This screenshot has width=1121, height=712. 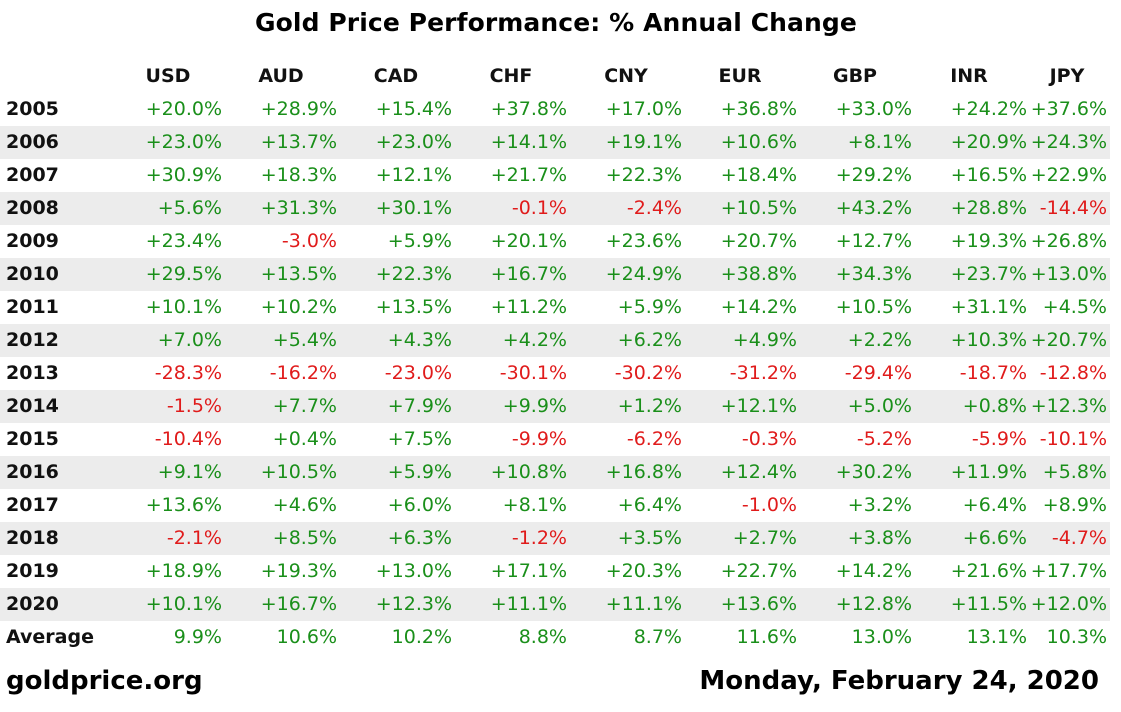 I want to click on column-header-inr: INR, so click(x=969, y=76).